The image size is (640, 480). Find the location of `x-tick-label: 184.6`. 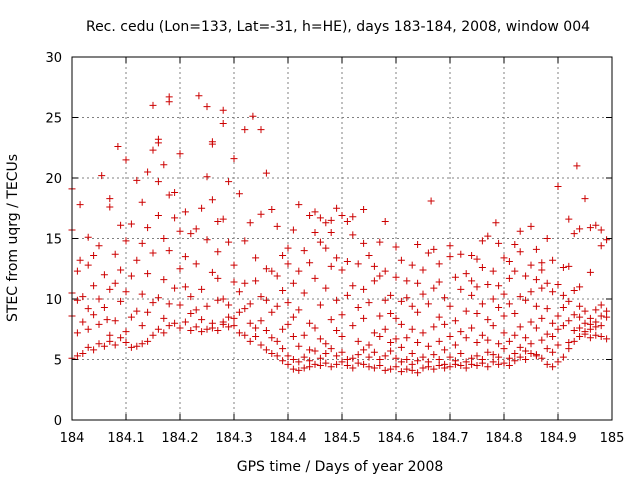

x-tick-label: 184.6 is located at coordinates (395, 438).